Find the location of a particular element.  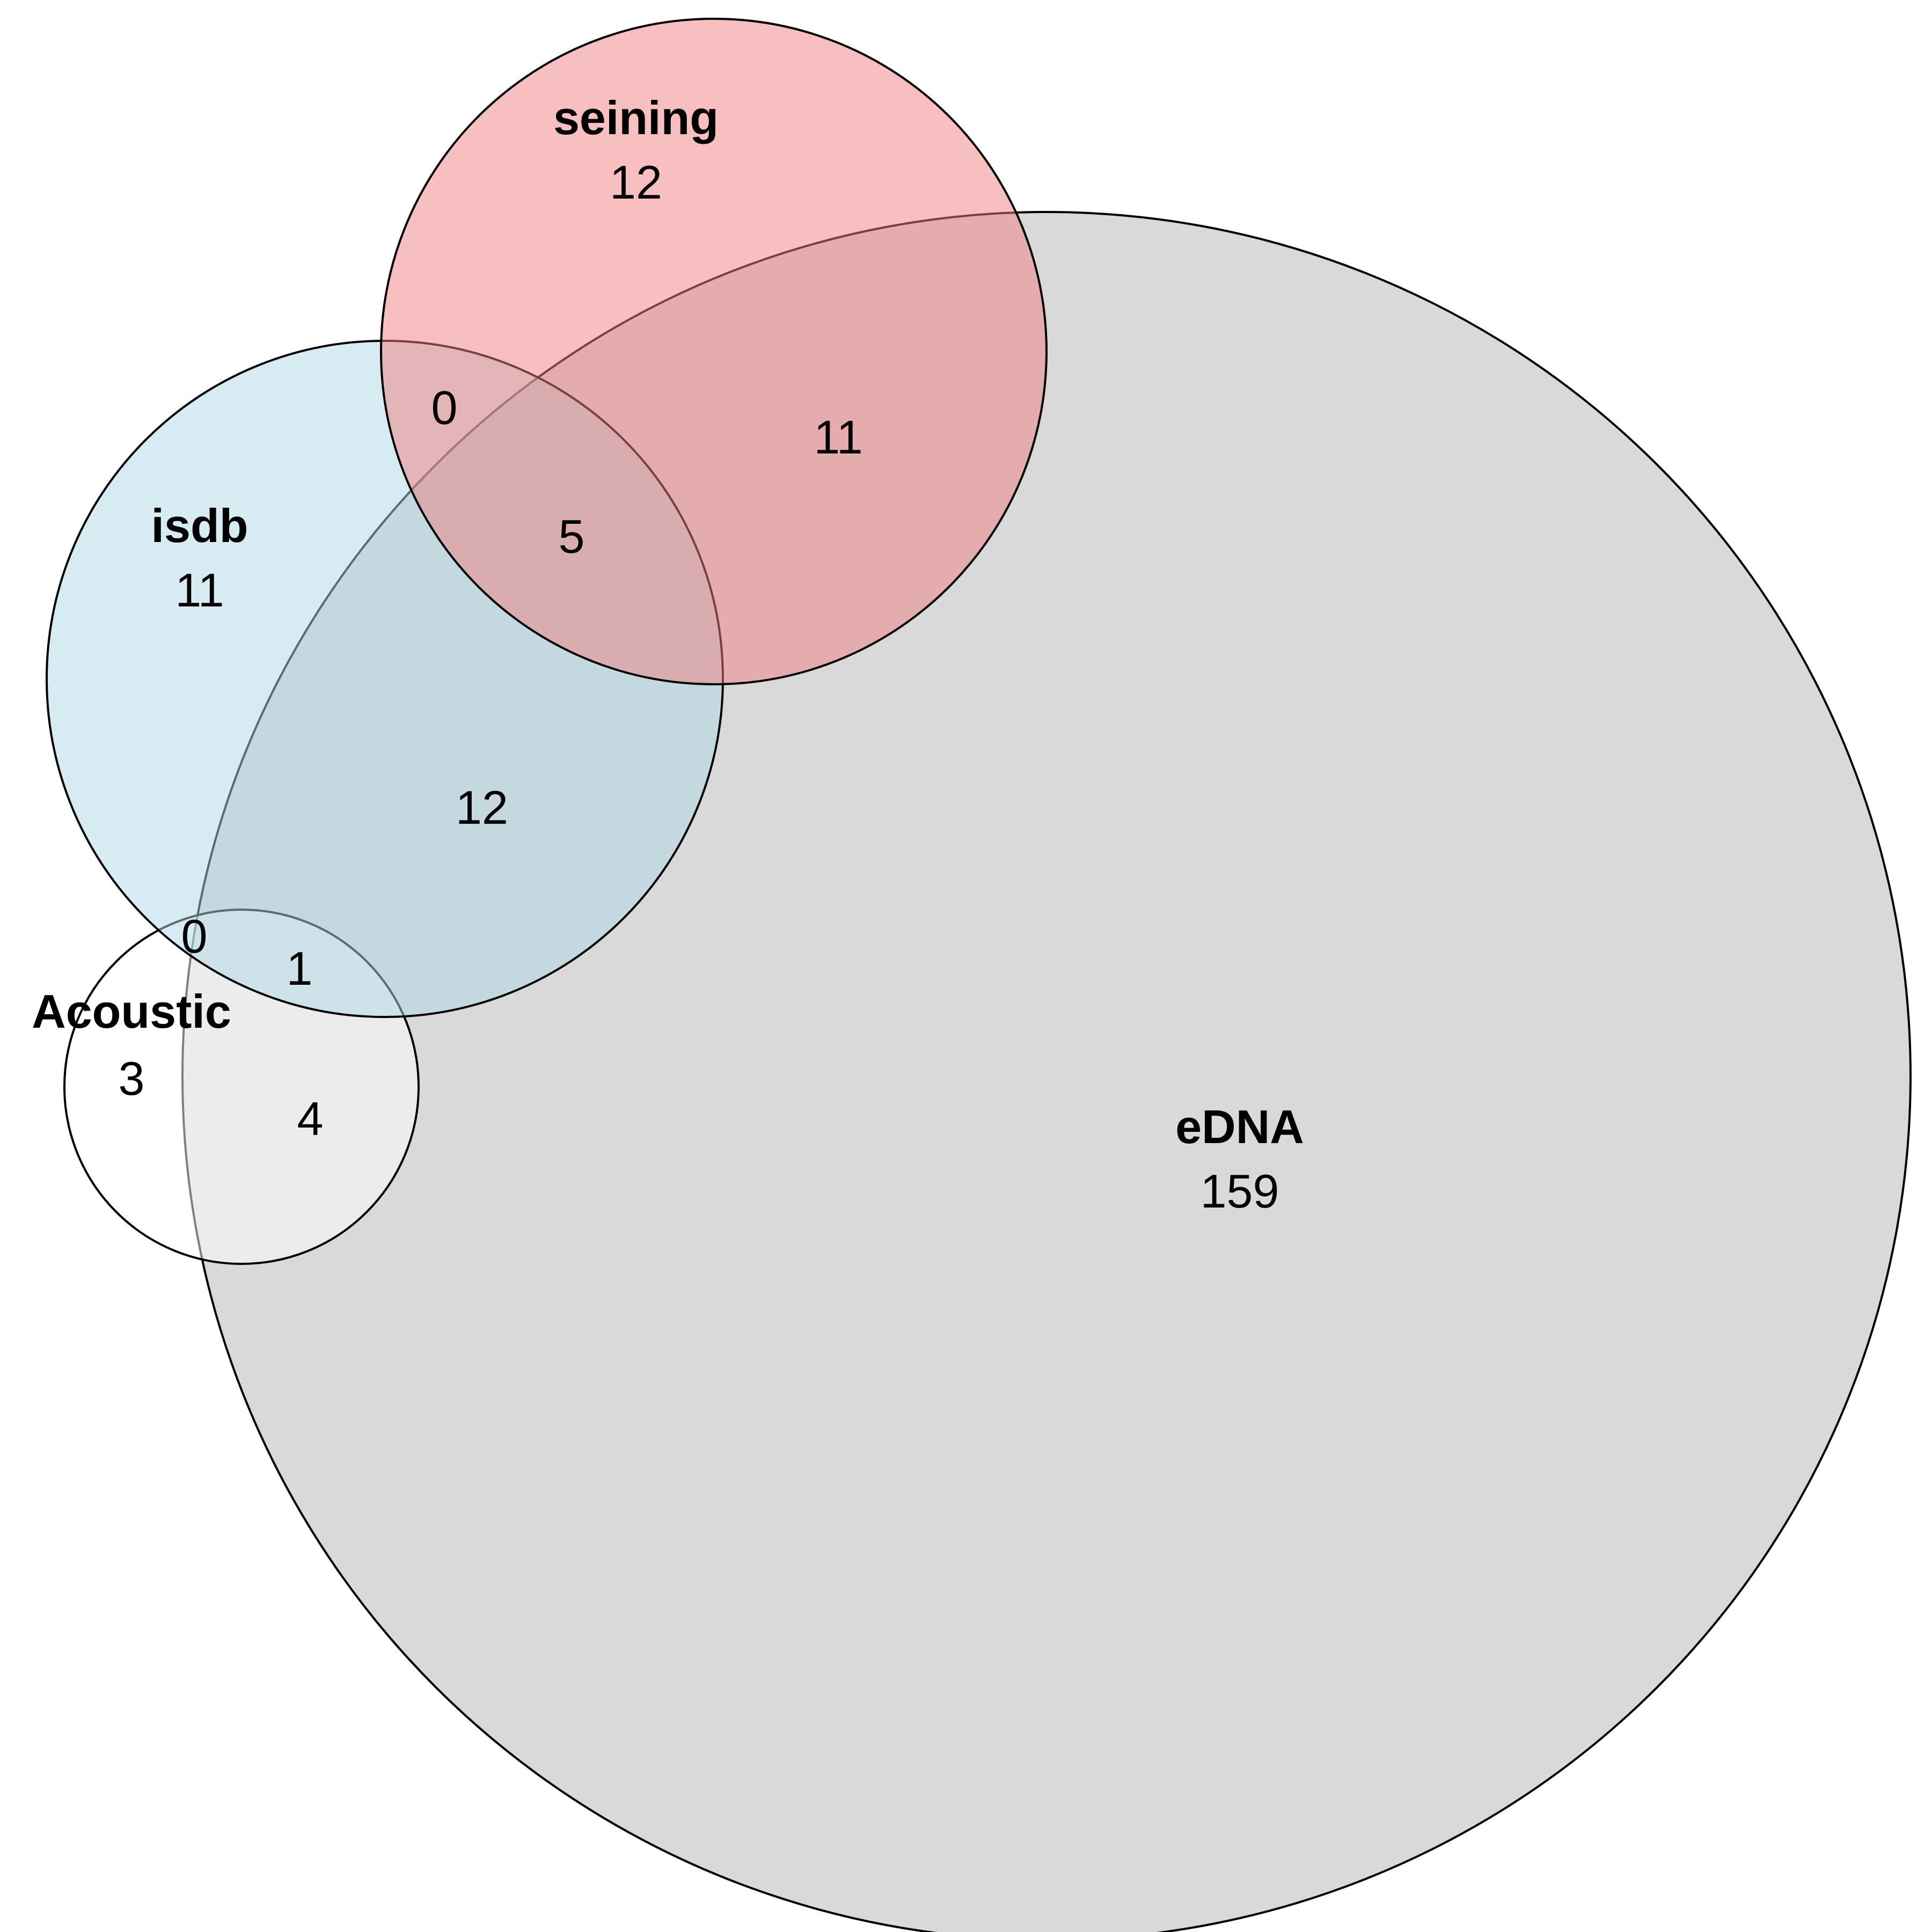

seining-edna-count: 11 is located at coordinates (838, 437).